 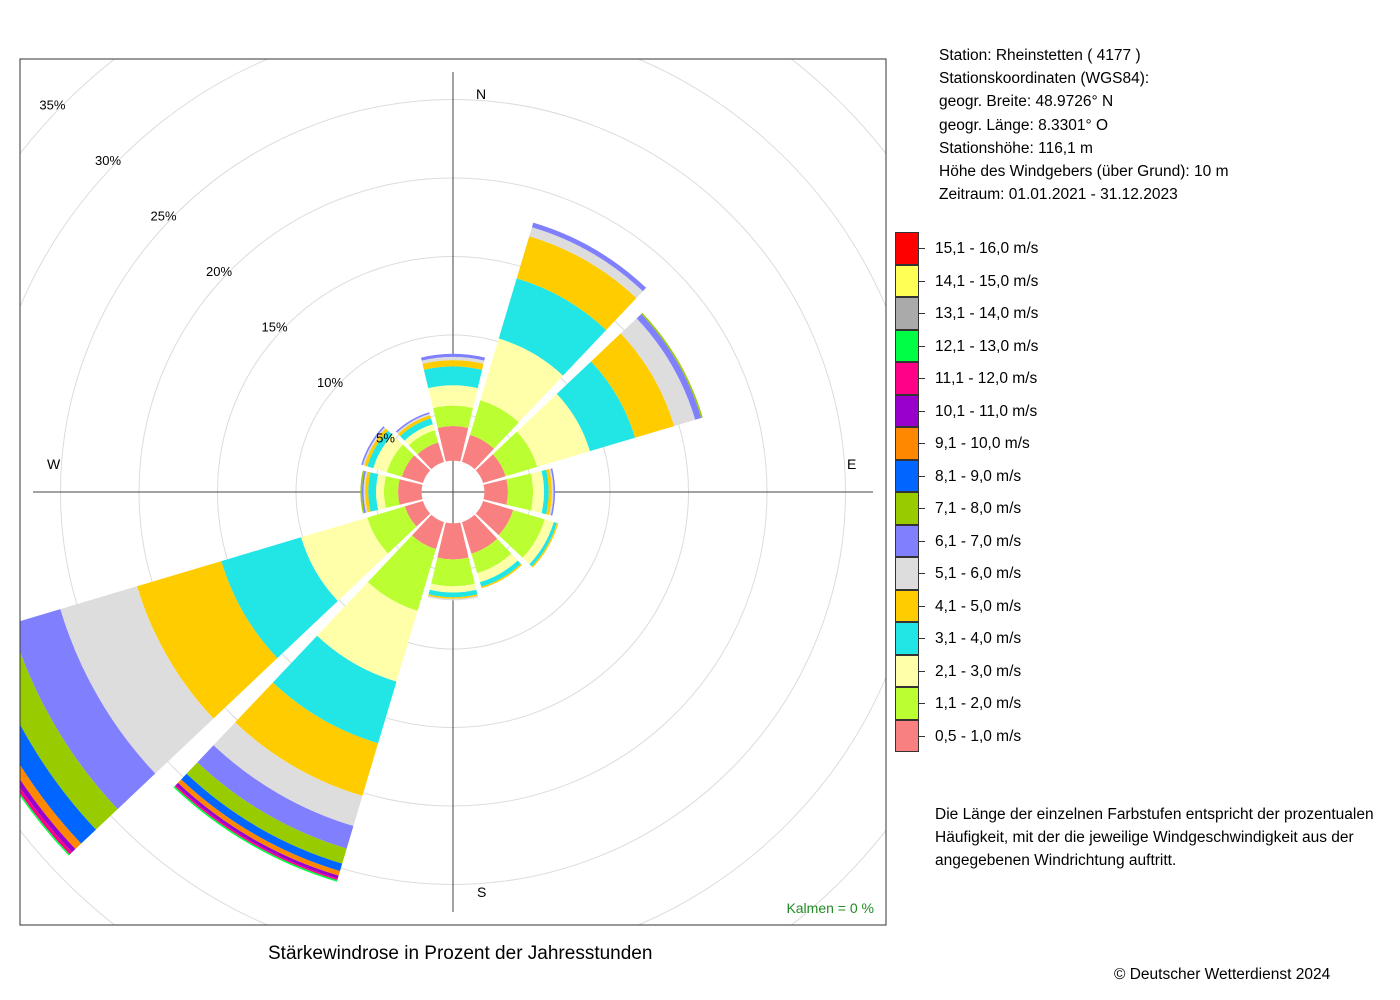 What do you see at coordinates (1024, 125) in the screenshot?
I see `station-longitude: geogr. Länge: 8.3301° O` at bounding box center [1024, 125].